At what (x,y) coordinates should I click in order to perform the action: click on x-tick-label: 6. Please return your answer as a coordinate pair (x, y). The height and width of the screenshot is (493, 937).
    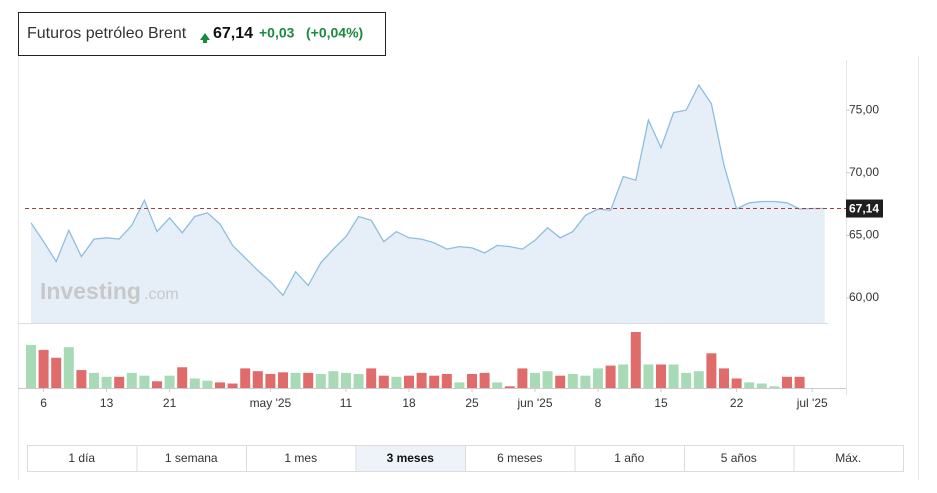
    Looking at the image, I should click on (43, 403).